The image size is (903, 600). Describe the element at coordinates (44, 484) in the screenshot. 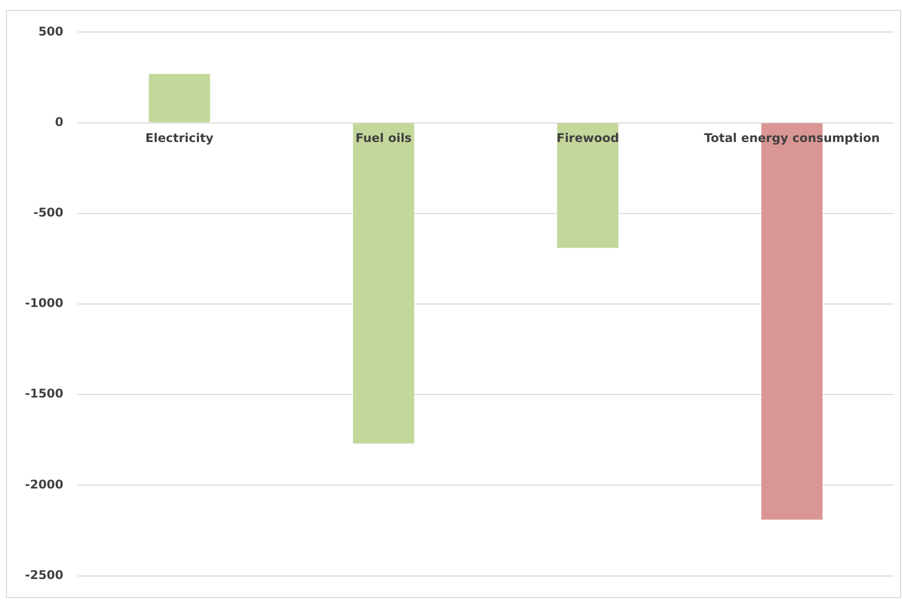

I see `y-tick-label: -2000` at that location.